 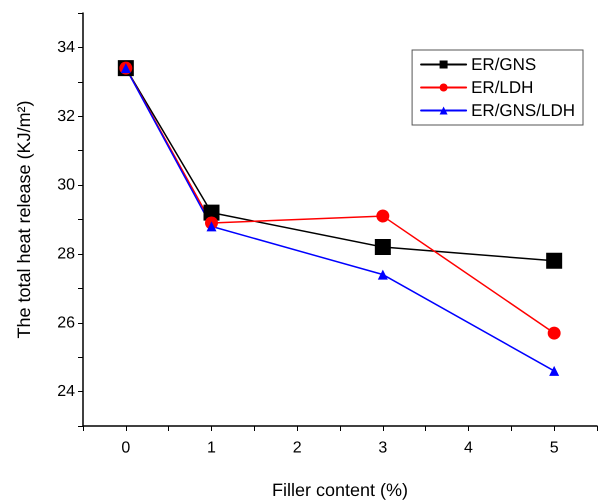 I want to click on legend-label: ER/LDH, so click(x=502, y=87).